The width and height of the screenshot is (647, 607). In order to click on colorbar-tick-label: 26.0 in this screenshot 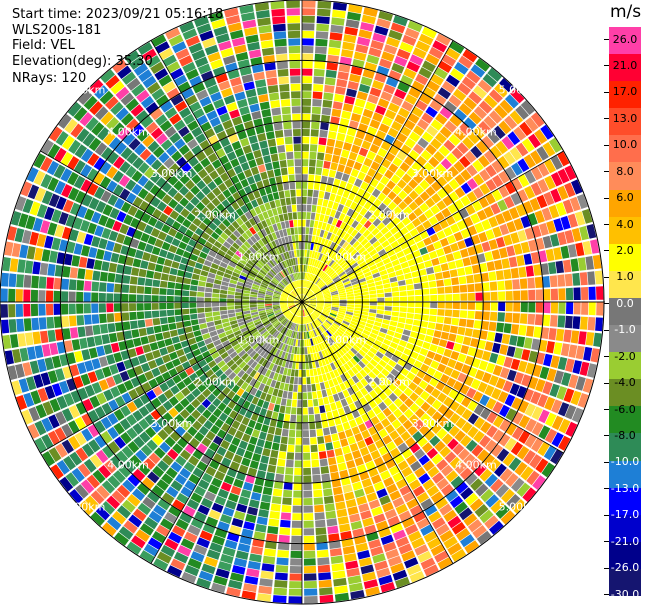, I will do `click(625, 39)`.